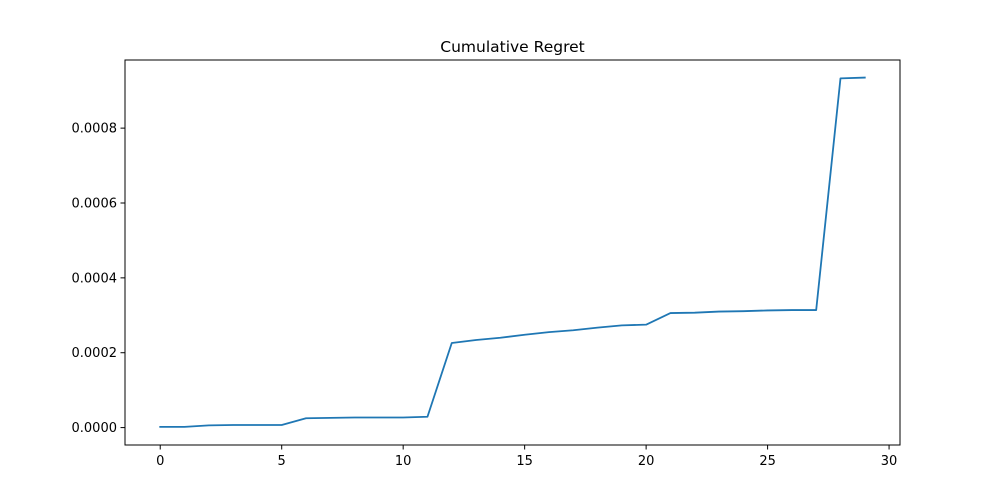 This screenshot has width=1000, height=500. Describe the element at coordinates (512, 47) in the screenshot. I see `chart-title: Cumulative Regret` at that location.